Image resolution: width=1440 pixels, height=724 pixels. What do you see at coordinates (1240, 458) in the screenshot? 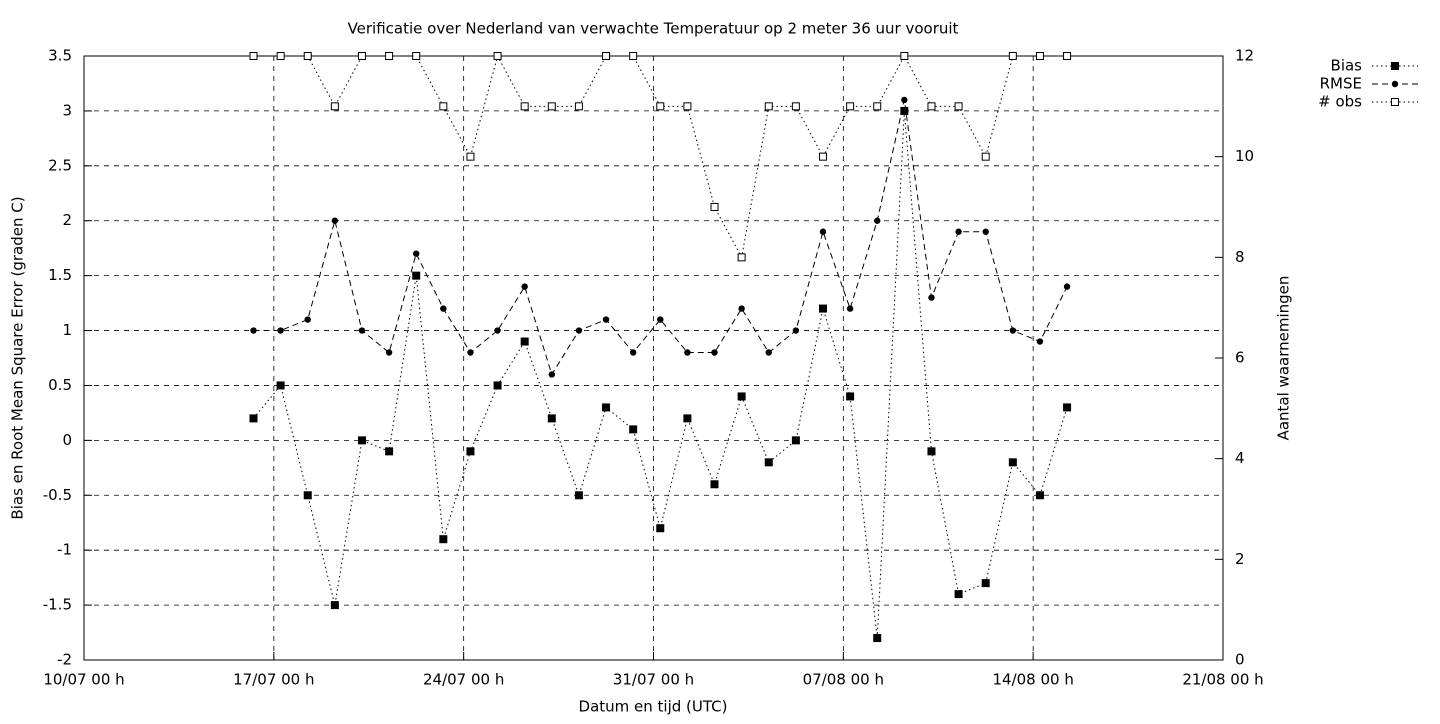
I see `y2-tick-label: 4` at bounding box center [1240, 458].